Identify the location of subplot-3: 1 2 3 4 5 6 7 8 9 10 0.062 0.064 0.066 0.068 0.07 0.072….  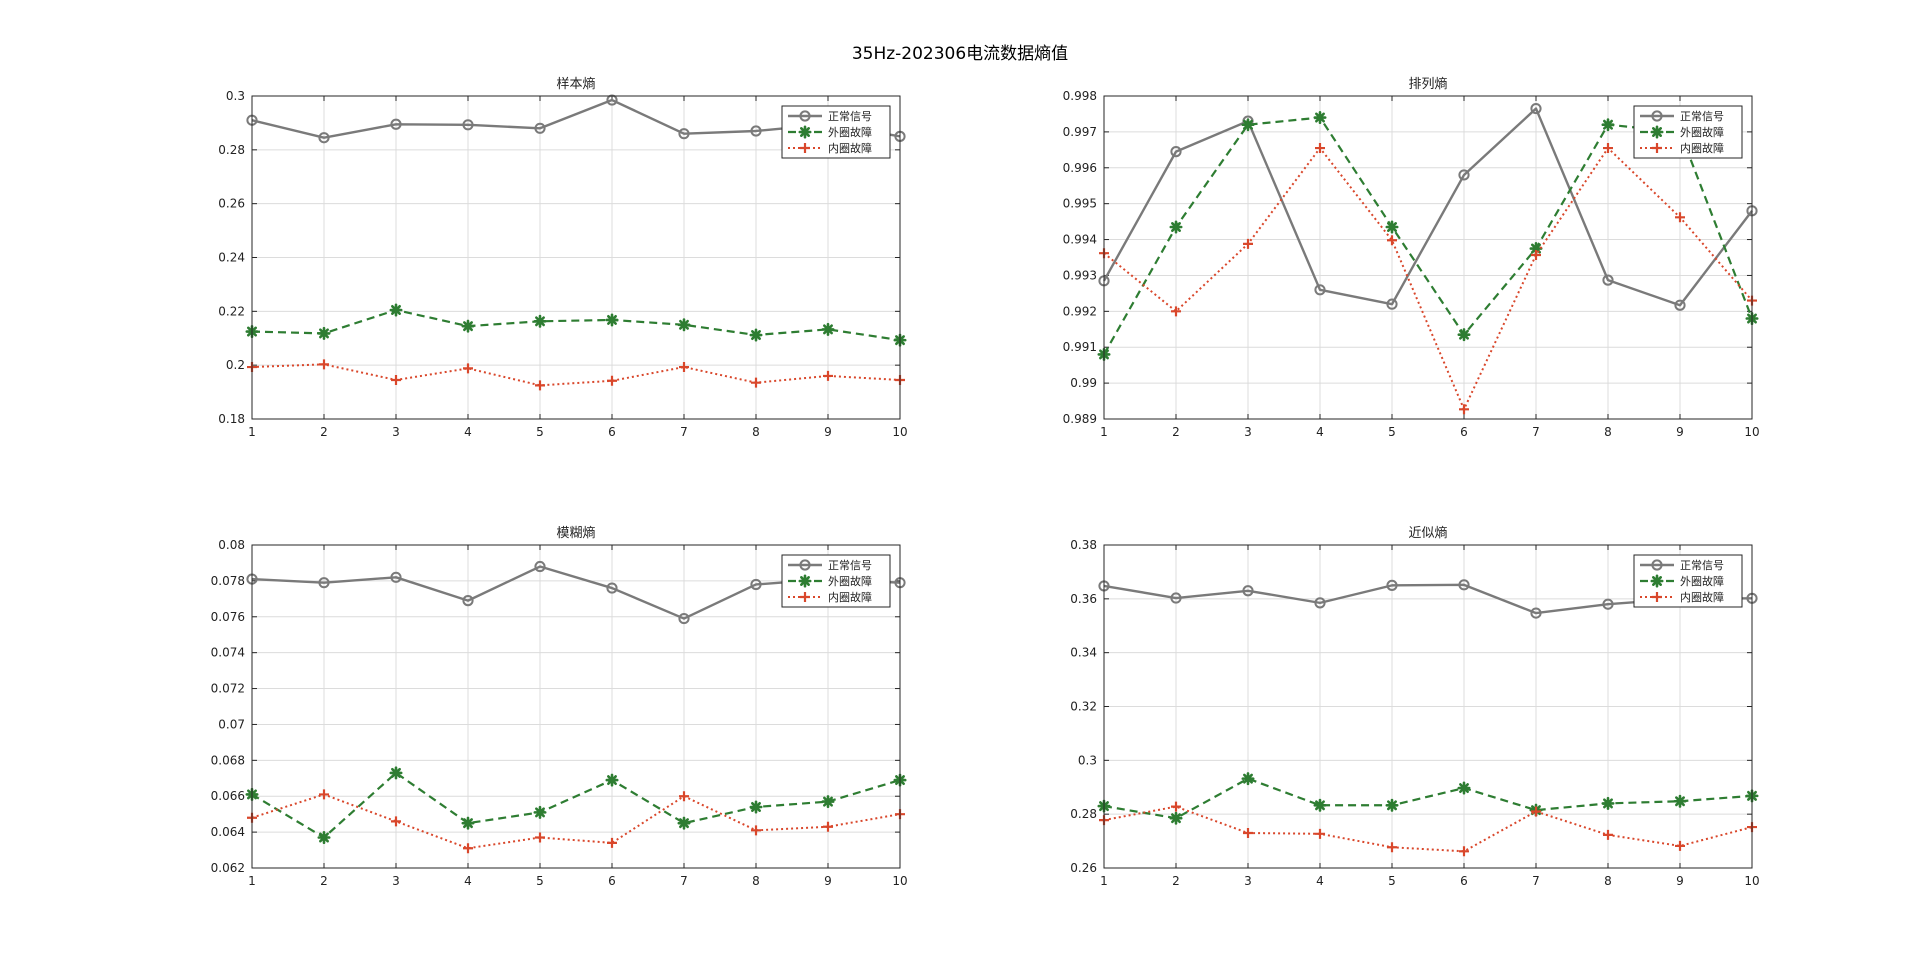
(559, 706).